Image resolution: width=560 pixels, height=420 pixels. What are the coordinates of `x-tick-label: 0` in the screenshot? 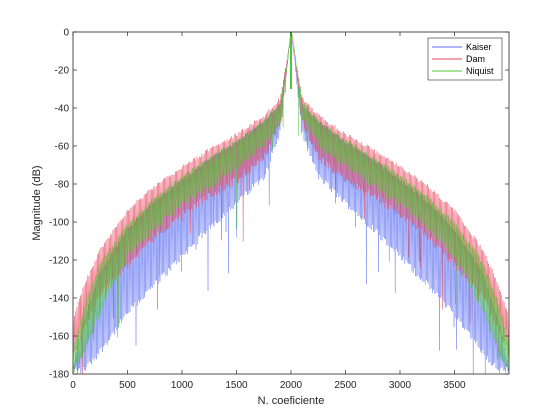 It's located at (73, 385).